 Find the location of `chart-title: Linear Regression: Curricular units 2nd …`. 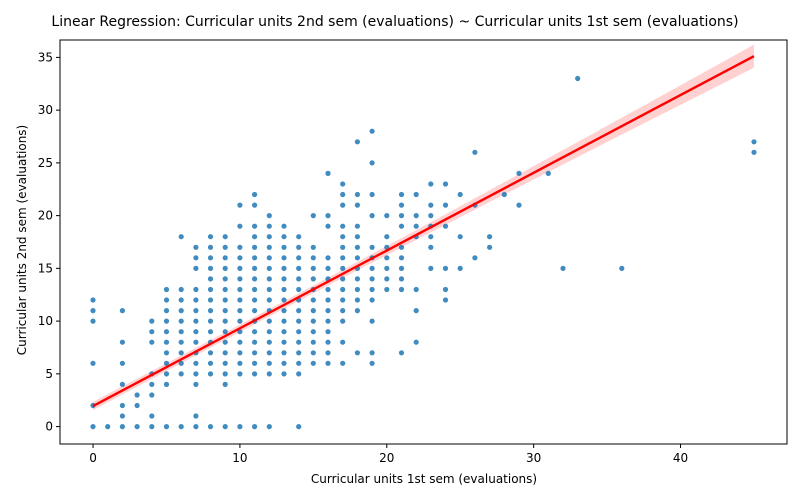

chart-title: Linear Regression: Curricular units 2nd … is located at coordinates (394, 22).